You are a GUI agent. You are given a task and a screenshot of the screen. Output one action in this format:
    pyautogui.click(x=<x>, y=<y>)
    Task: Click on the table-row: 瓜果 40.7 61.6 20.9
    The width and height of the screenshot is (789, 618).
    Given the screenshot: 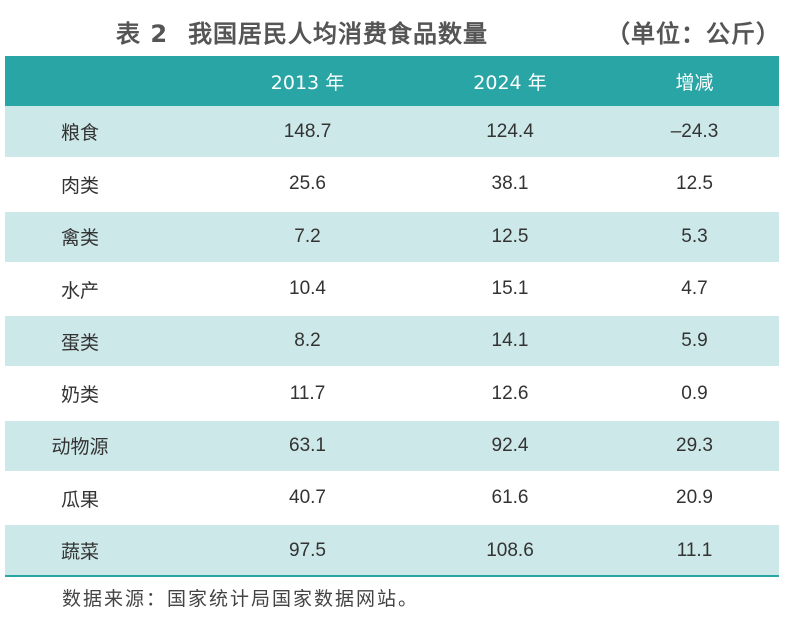 What is the action you would take?
    pyautogui.click(x=392, y=498)
    